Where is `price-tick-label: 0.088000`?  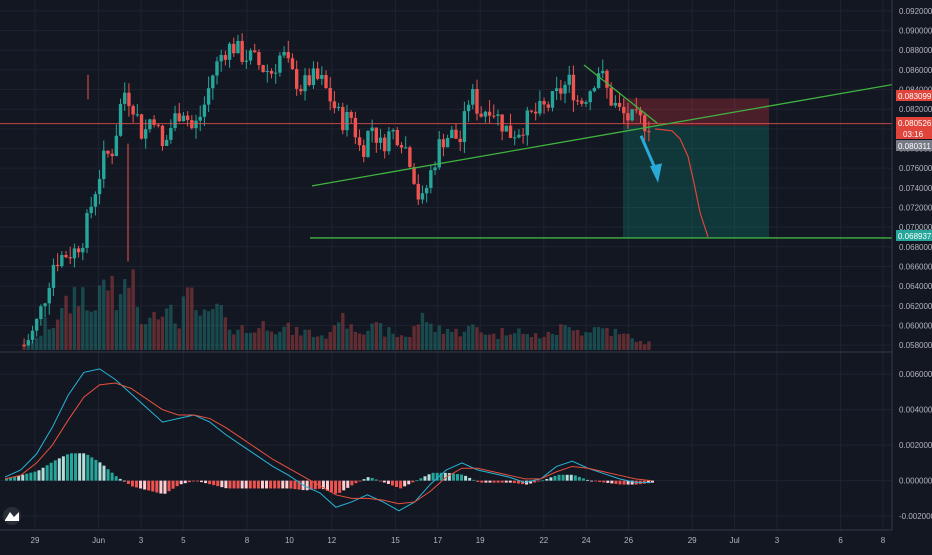 price-tick-label: 0.088000 is located at coordinates (915, 50).